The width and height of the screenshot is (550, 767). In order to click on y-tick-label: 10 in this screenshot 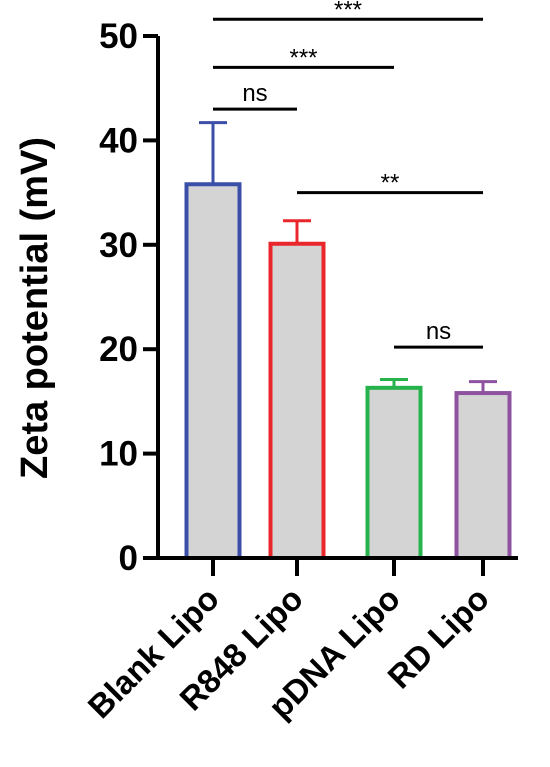, I will do `click(118, 454)`.